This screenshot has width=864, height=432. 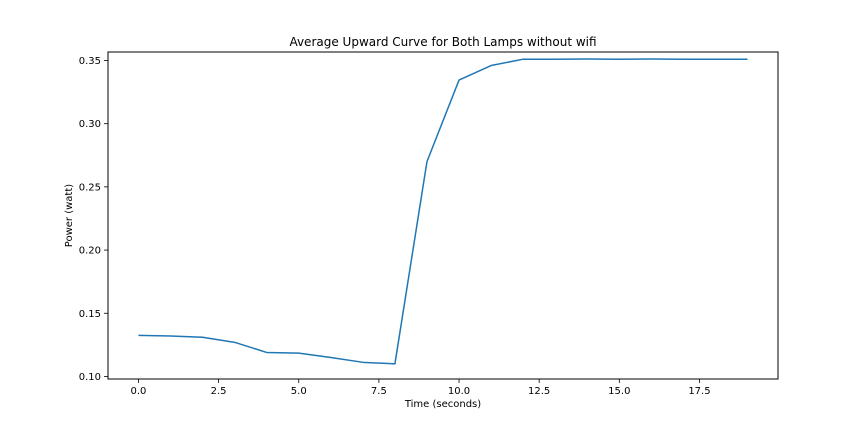 What do you see at coordinates (90, 377) in the screenshot?
I see `y-tick-label: 0.10` at bounding box center [90, 377].